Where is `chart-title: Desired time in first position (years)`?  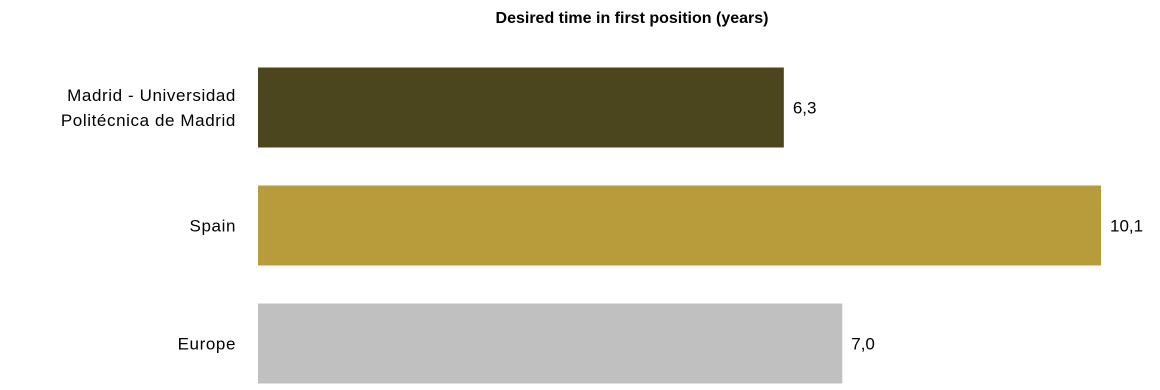
chart-title: Desired time in first position (years) is located at coordinates (632, 18).